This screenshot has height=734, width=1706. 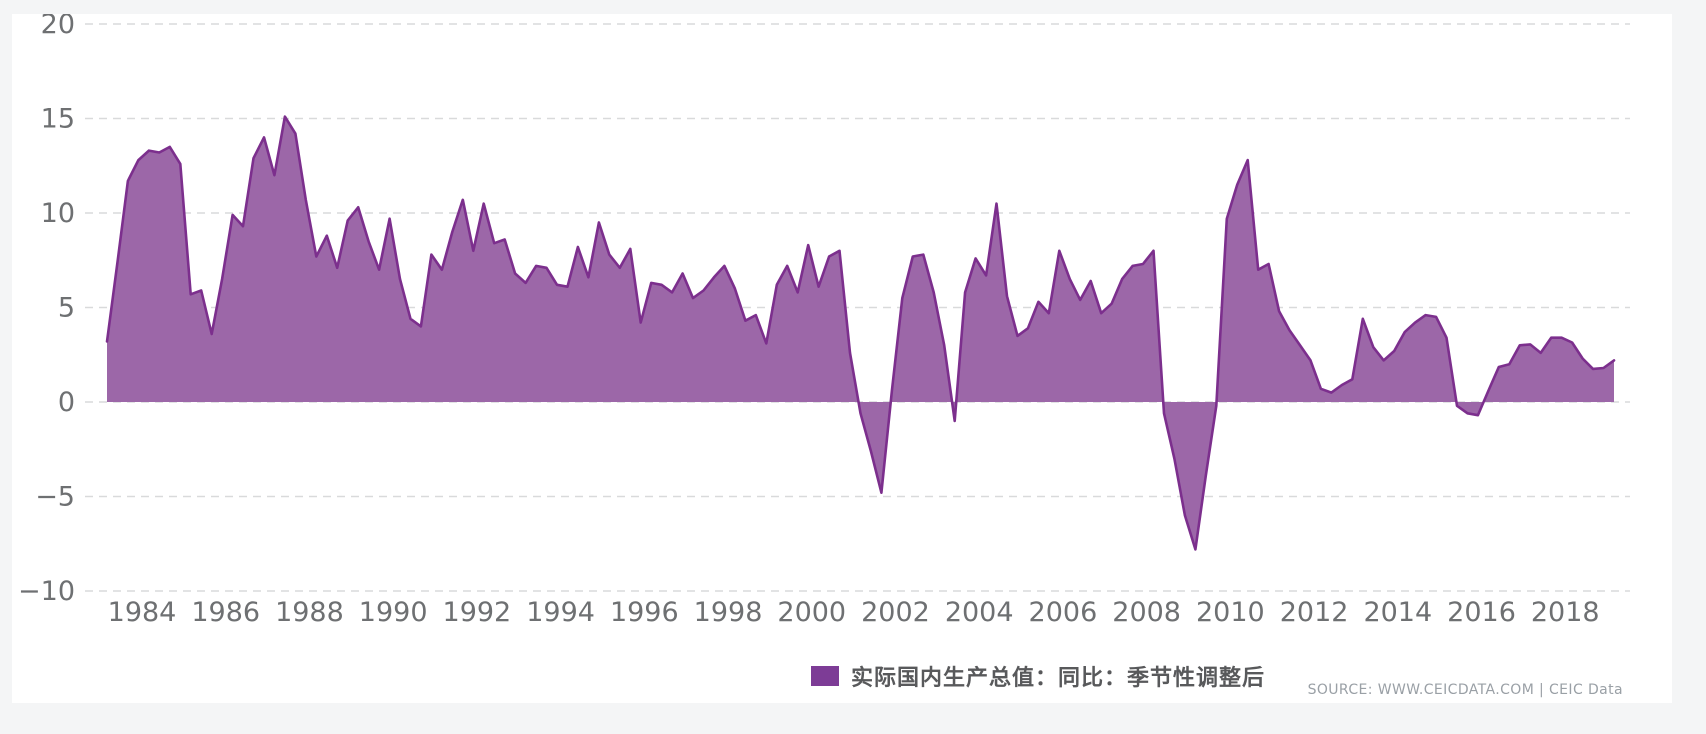 I want to click on x-axis-label-2000: 2000, so click(x=811, y=612).